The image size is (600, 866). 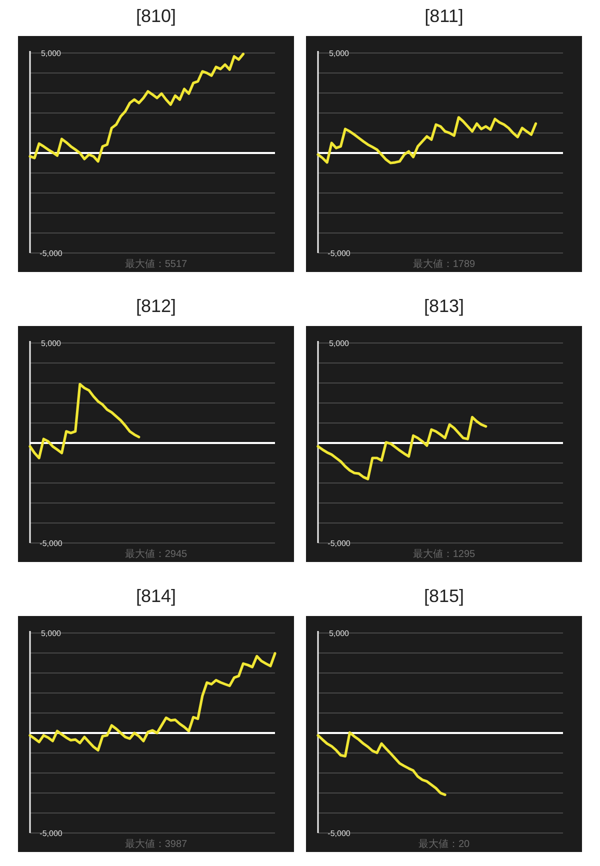 I want to click on text: 最大値：20, so click(x=444, y=844).